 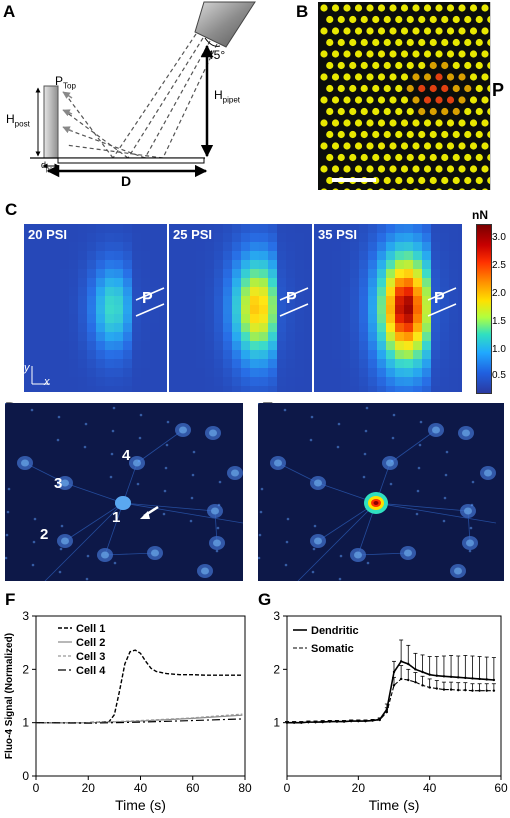 What do you see at coordinates (265, 599) in the screenshot?
I see `panel-label-g: G` at bounding box center [265, 599].